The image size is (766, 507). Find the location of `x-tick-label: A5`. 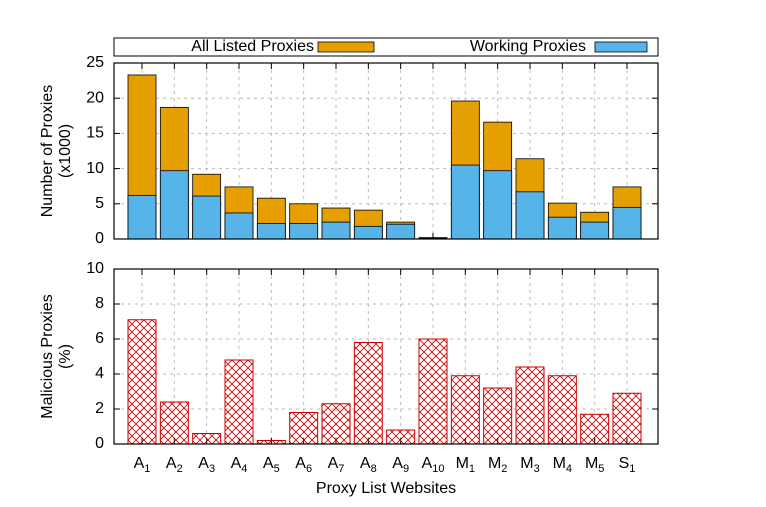

x-tick-label: A5 is located at coordinates (271, 465).